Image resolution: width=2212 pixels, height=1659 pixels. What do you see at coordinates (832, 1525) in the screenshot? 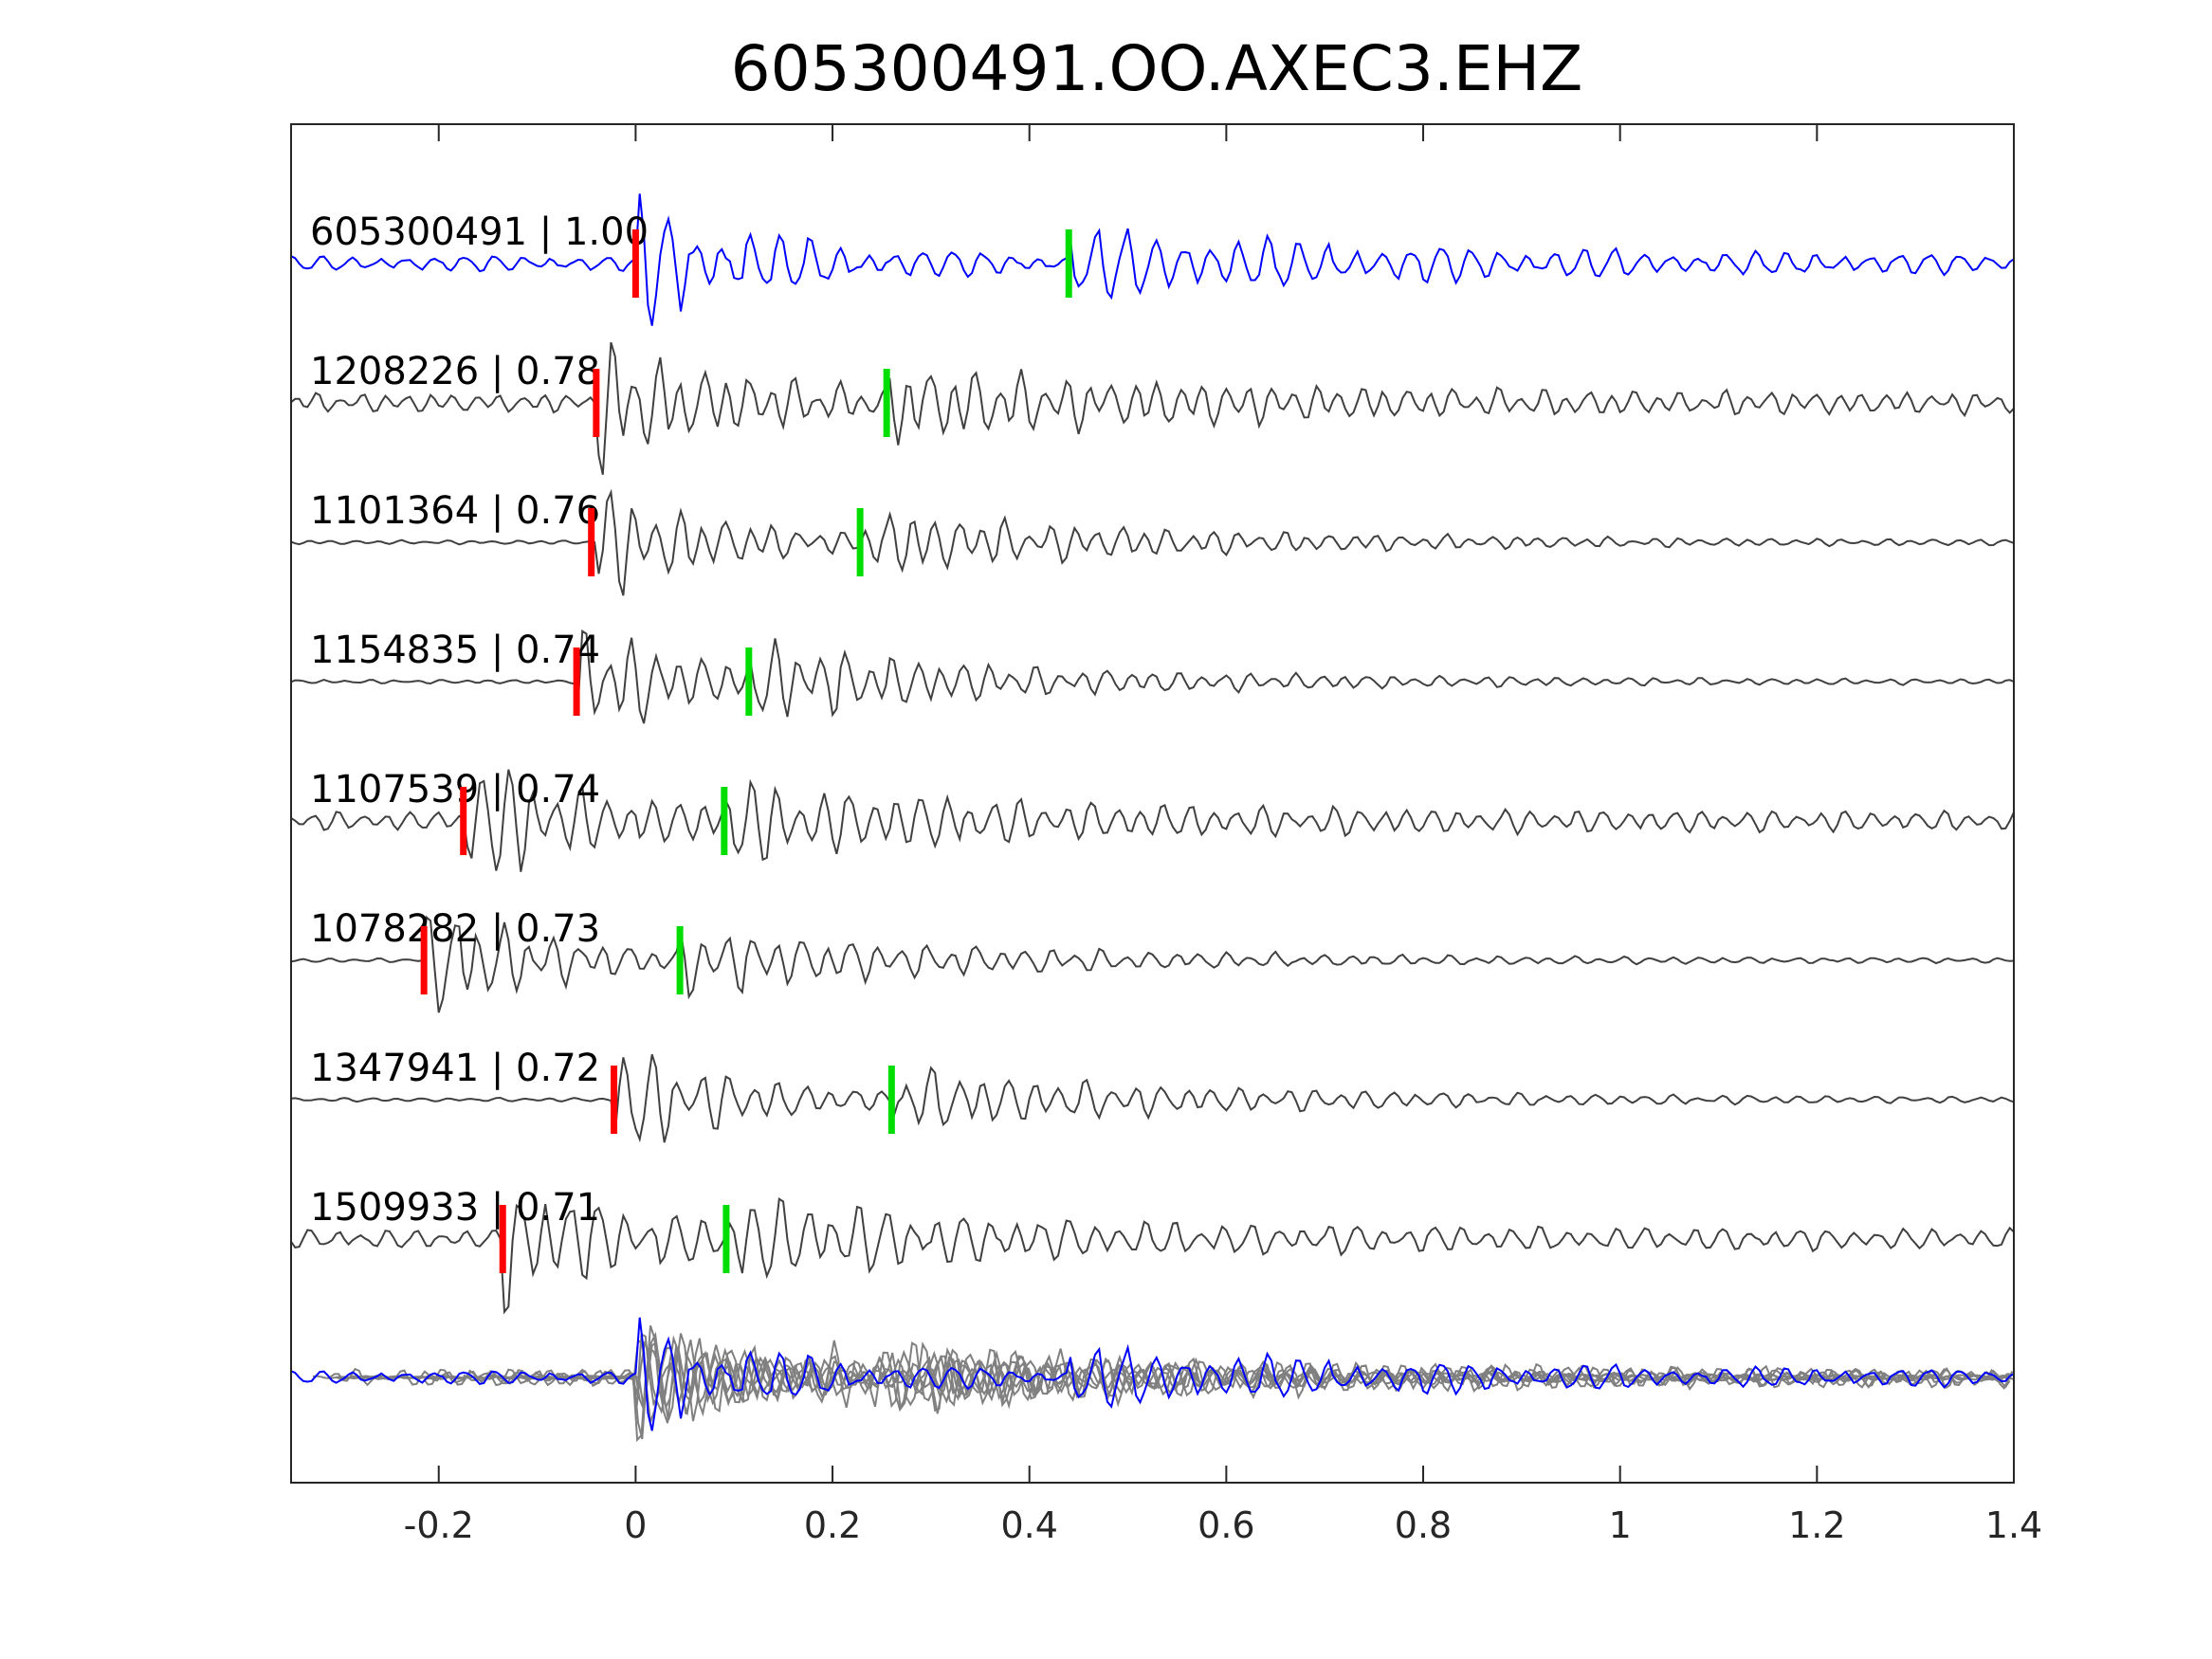
I see `x-tick-label: 0.2` at bounding box center [832, 1525].